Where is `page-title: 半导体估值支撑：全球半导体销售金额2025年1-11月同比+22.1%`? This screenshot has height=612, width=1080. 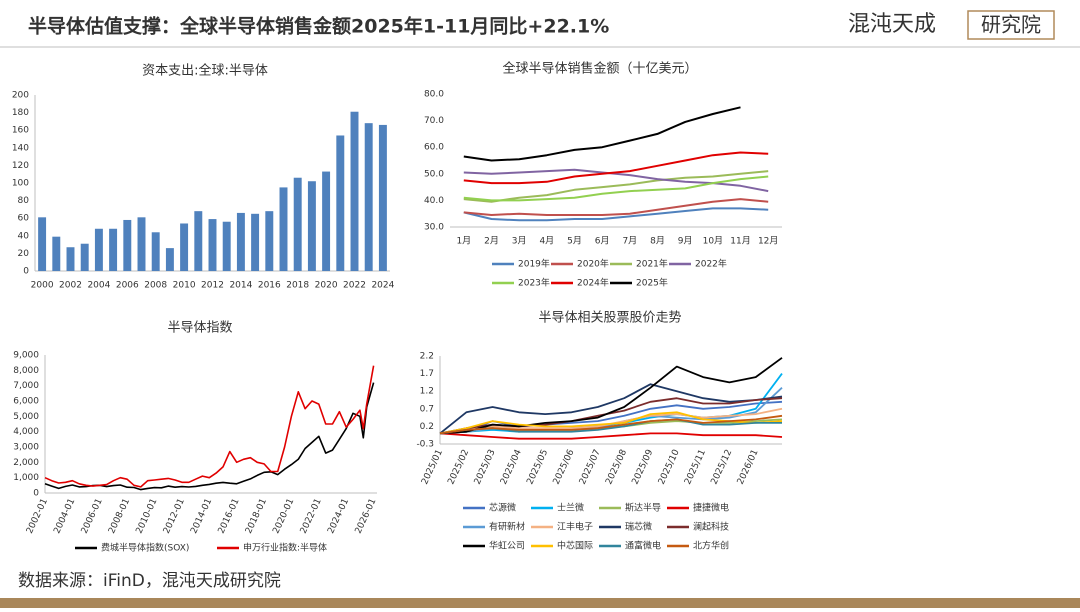
page-title: 半导体估值支撑：全球半导体销售金额2025年1-11月同比+22.1% is located at coordinates (318, 26).